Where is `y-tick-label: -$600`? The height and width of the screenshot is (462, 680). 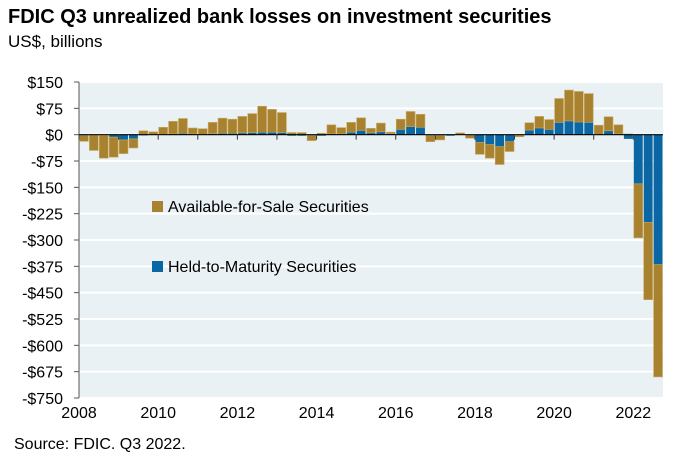 y-tick-label: -$600 is located at coordinates (42, 346).